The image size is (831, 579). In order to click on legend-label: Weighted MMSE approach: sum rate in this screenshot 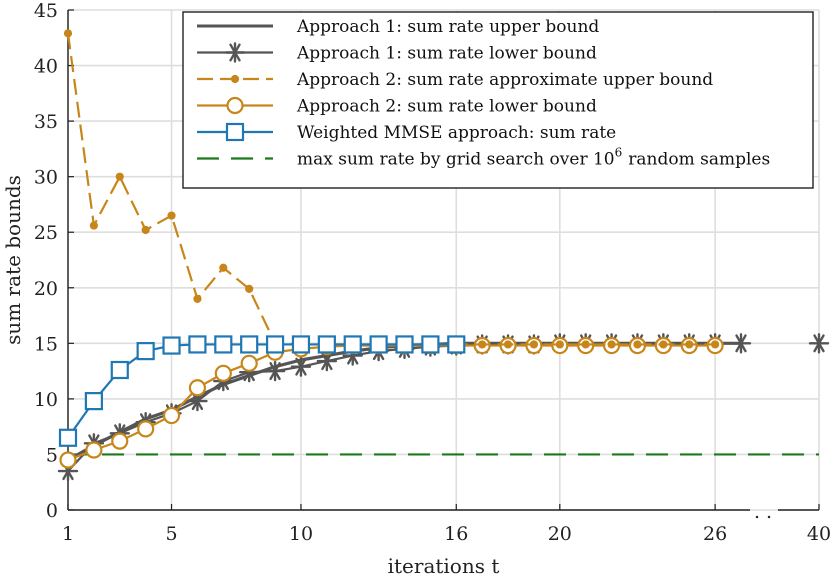, I will do `click(456, 133)`.